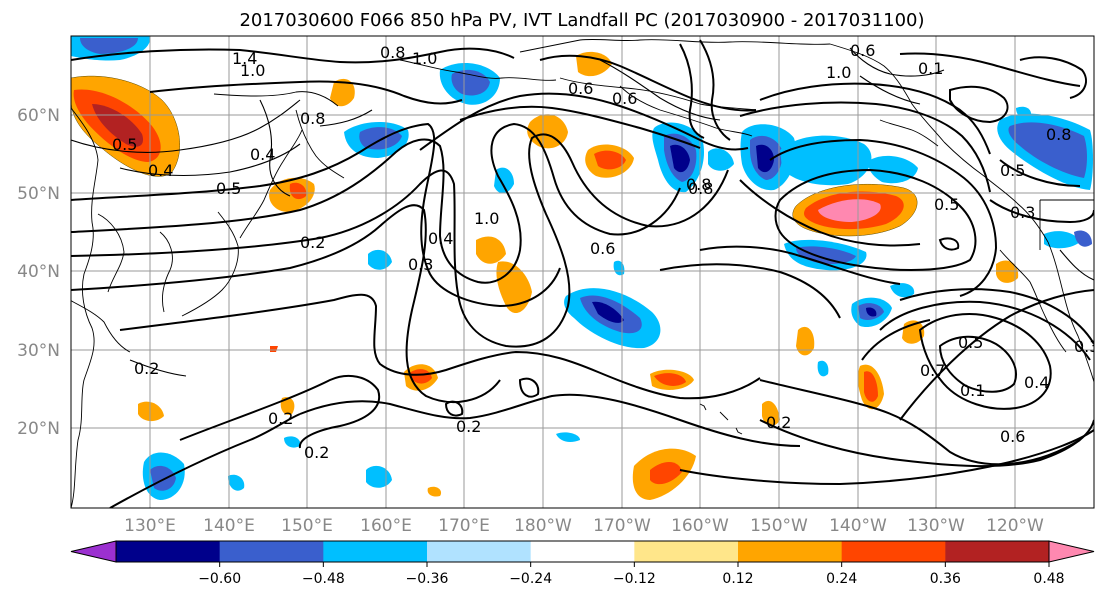 This screenshot has height=601, width=1105. What do you see at coordinates (700, 526) in the screenshot?
I see `lon-label: 160°W` at bounding box center [700, 526].